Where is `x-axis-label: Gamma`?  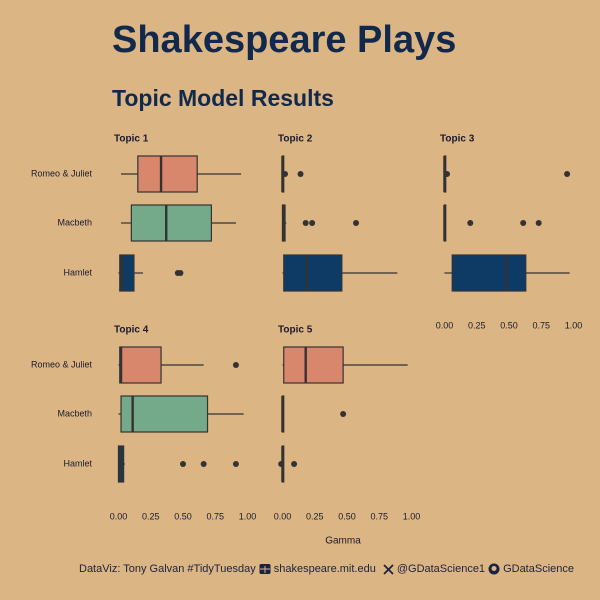
x-axis-label: Gamma is located at coordinates (343, 541).